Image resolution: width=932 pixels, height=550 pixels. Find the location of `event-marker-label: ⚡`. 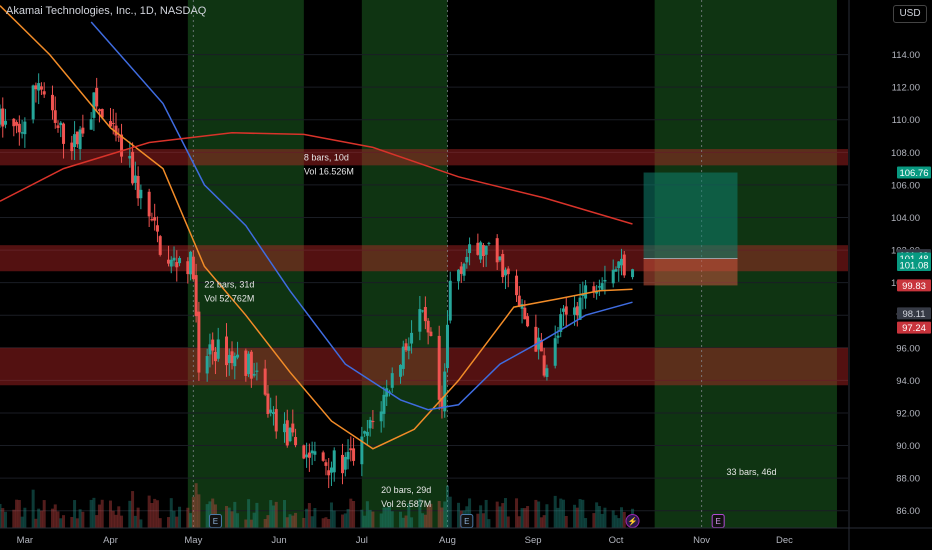

event-marker-label: ⚡ is located at coordinates (633, 521).